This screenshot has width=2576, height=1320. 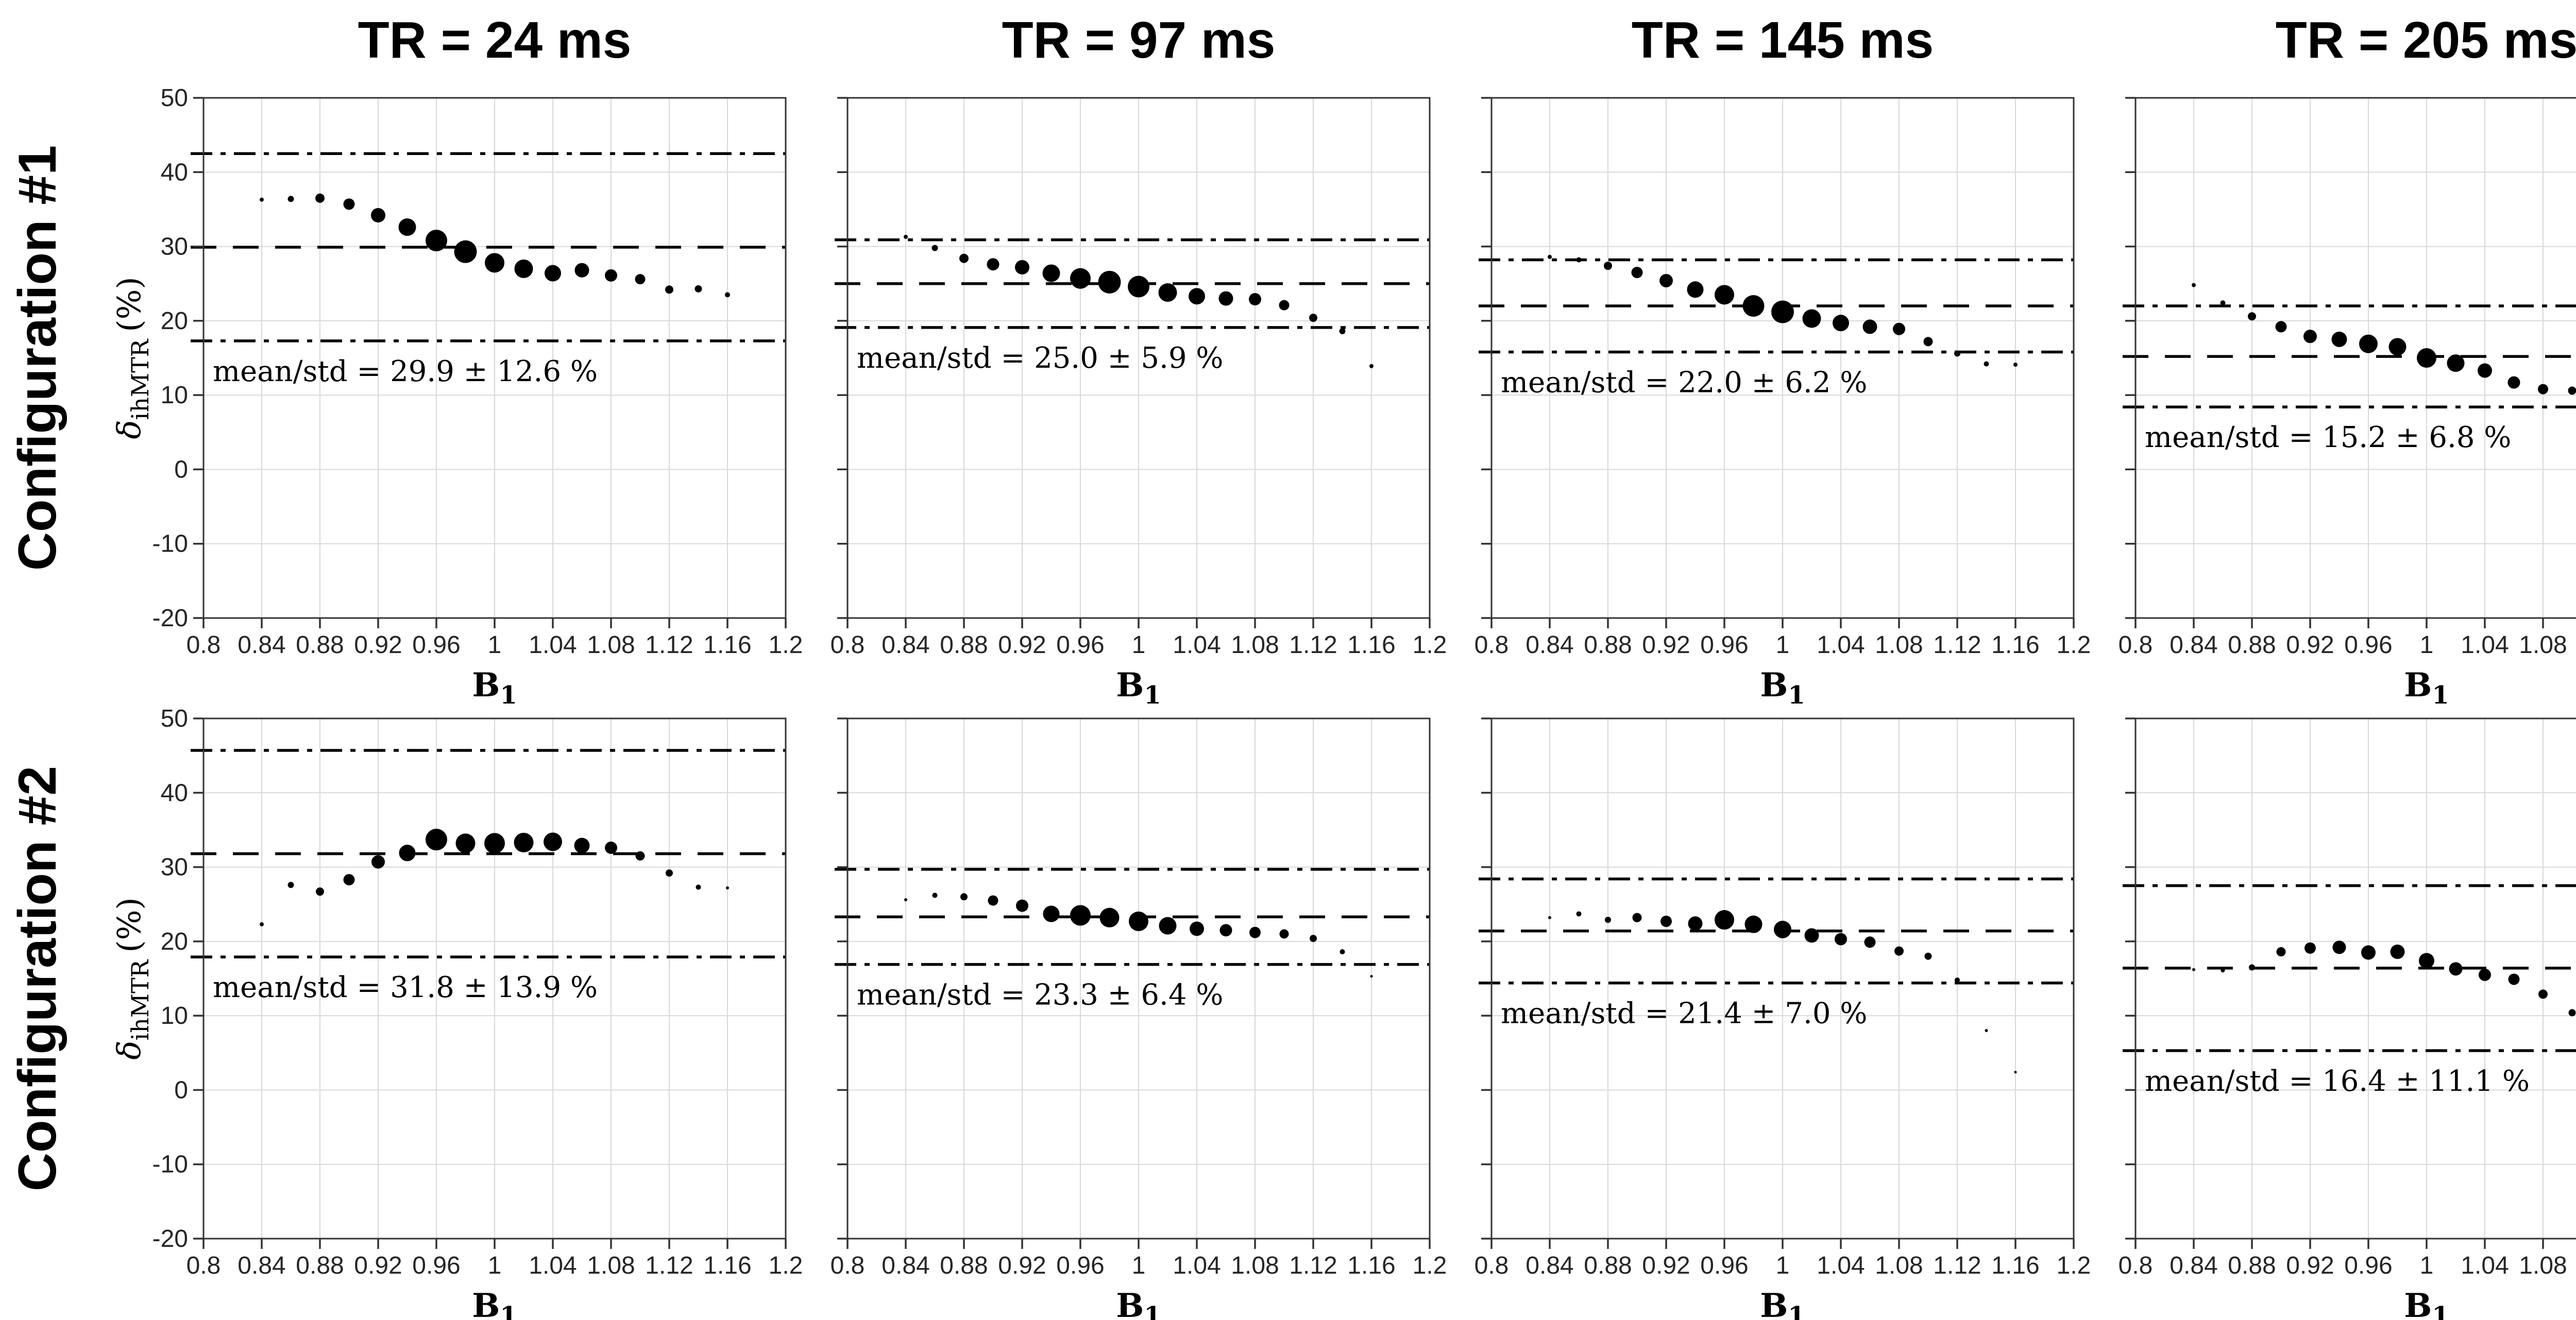 I want to click on plot-area, so click(x=2356, y=978).